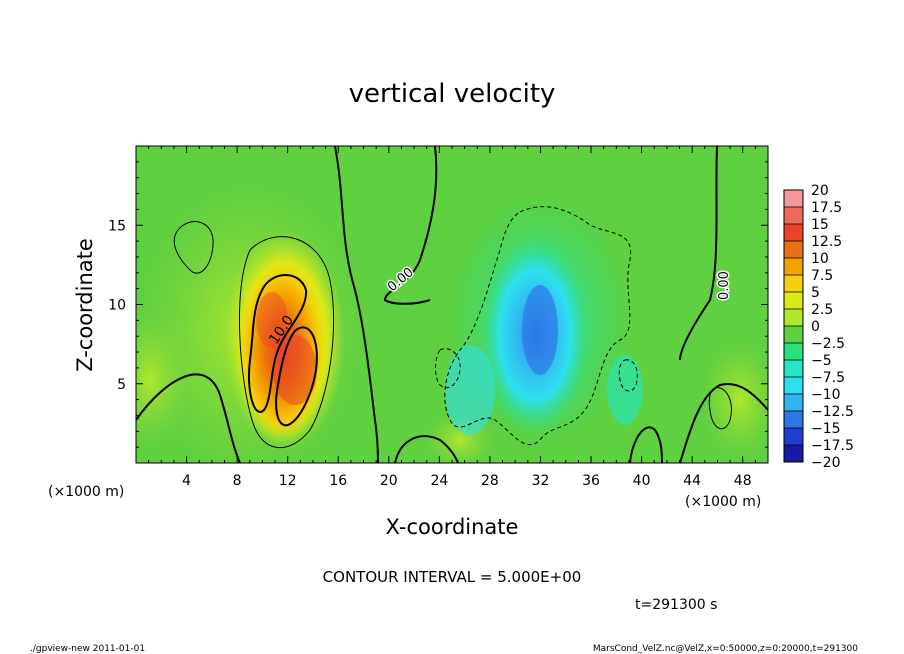  I want to click on x-tick-label: 8, so click(237, 481).